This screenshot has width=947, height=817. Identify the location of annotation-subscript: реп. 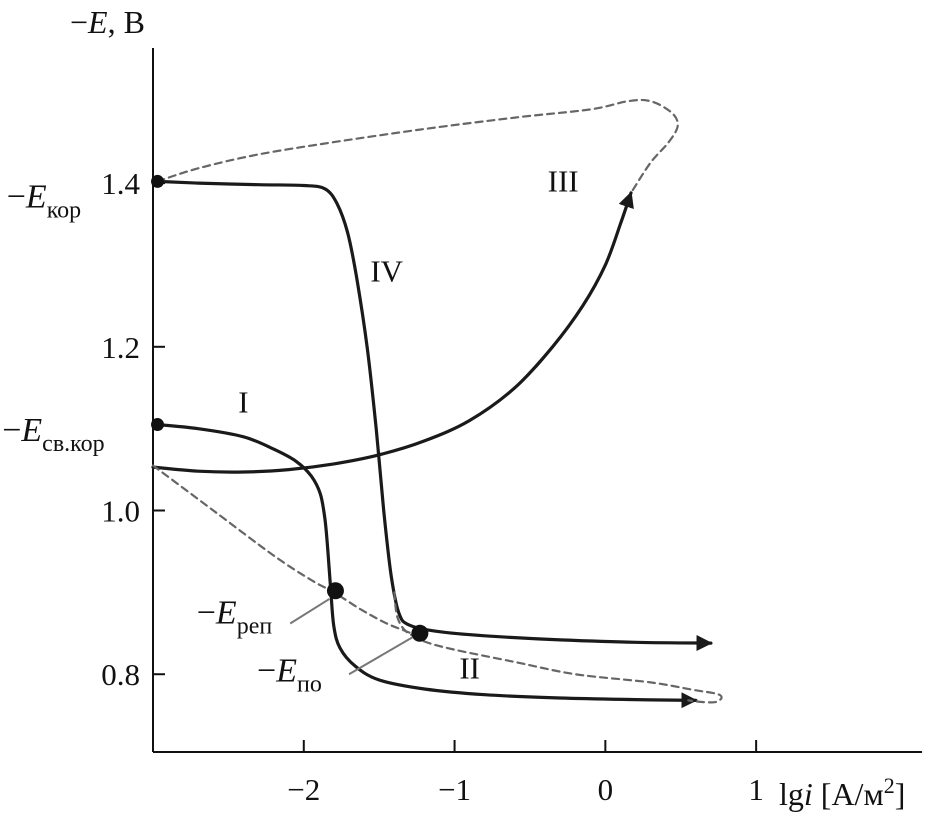
(255, 626).